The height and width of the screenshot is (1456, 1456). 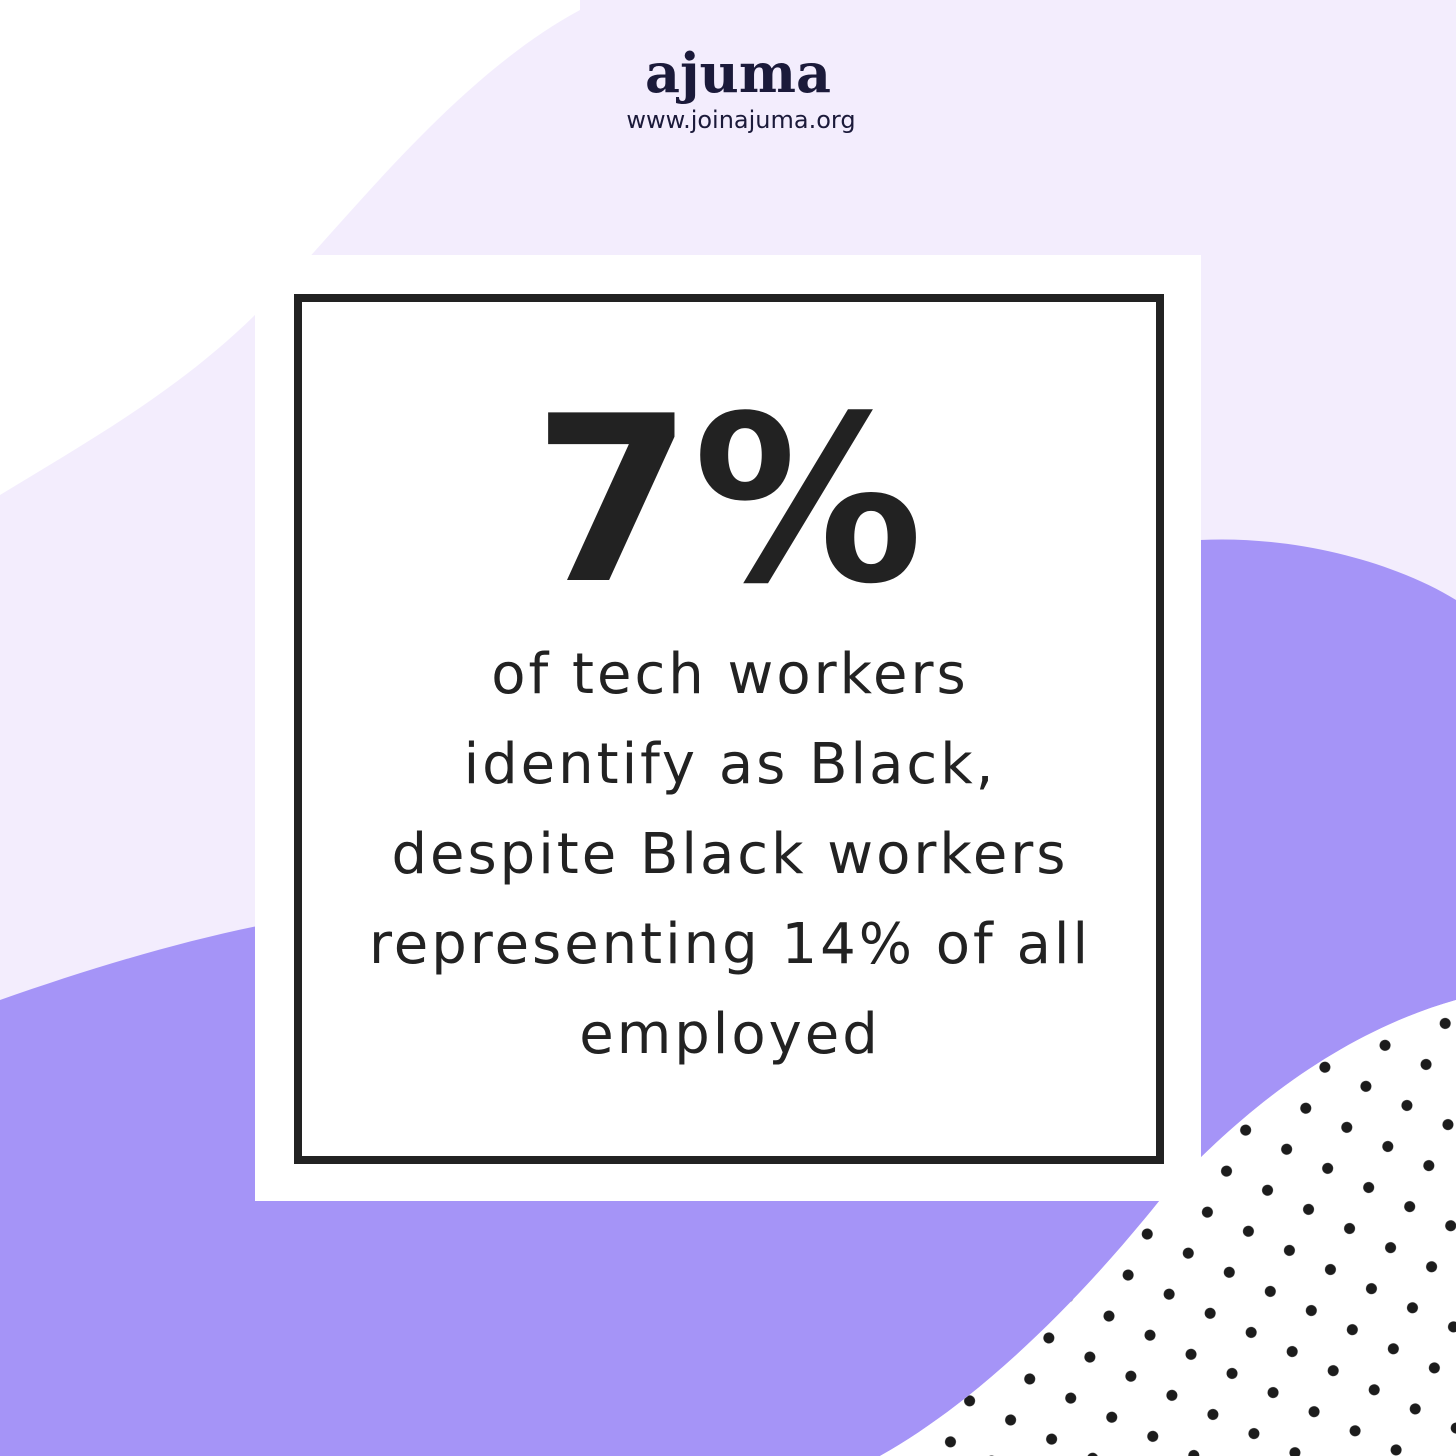 What do you see at coordinates (730, 764) in the screenshot?
I see `stat-line: identify as Black,` at bounding box center [730, 764].